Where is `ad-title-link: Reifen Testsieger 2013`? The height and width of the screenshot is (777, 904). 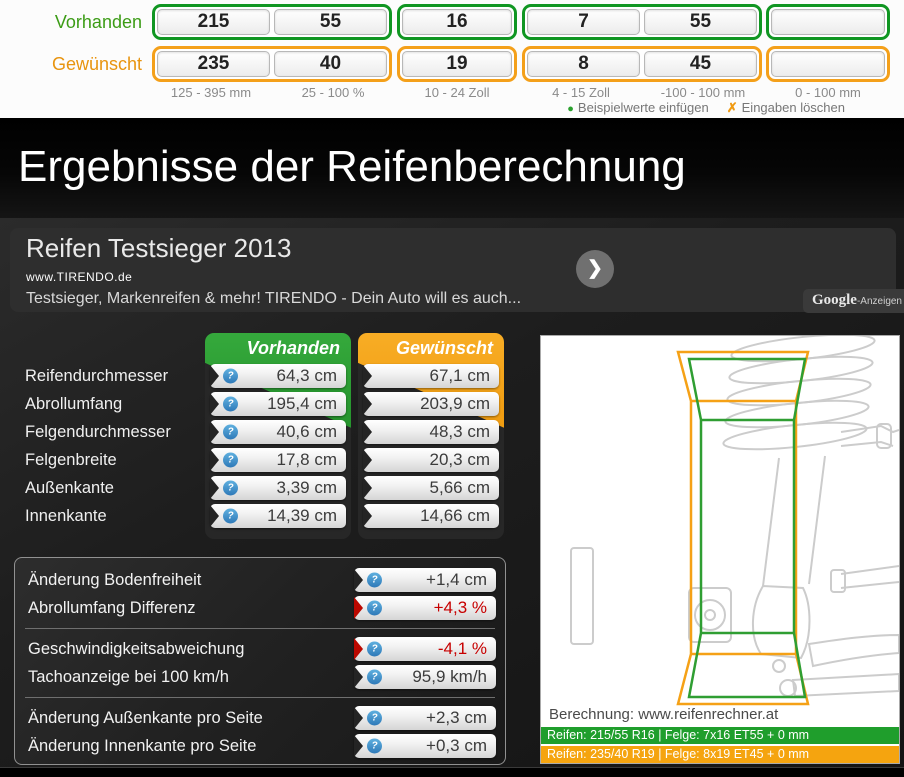 ad-title-link: Reifen Testsieger 2013 is located at coordinates (159, 248).